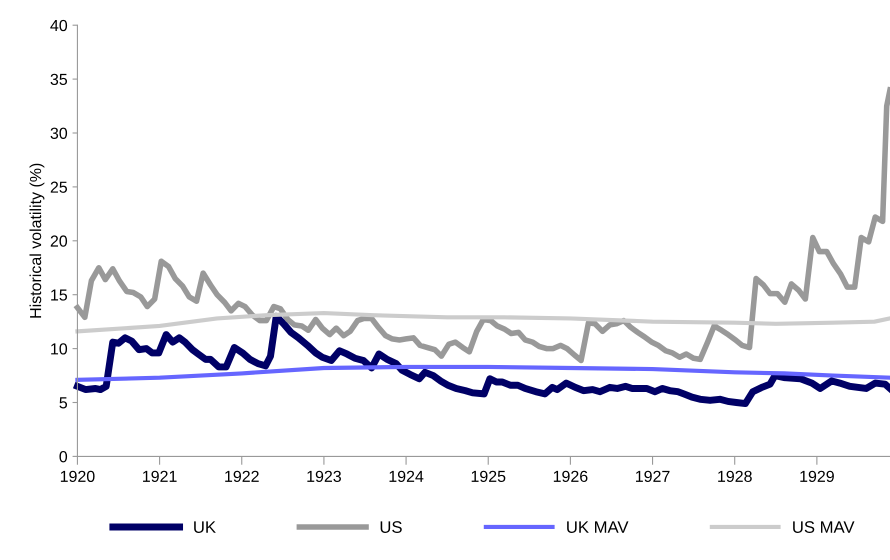  Describe the element at coordinates (59, 349) in the screenshot. I see `y-tick-label: 10` at that location.